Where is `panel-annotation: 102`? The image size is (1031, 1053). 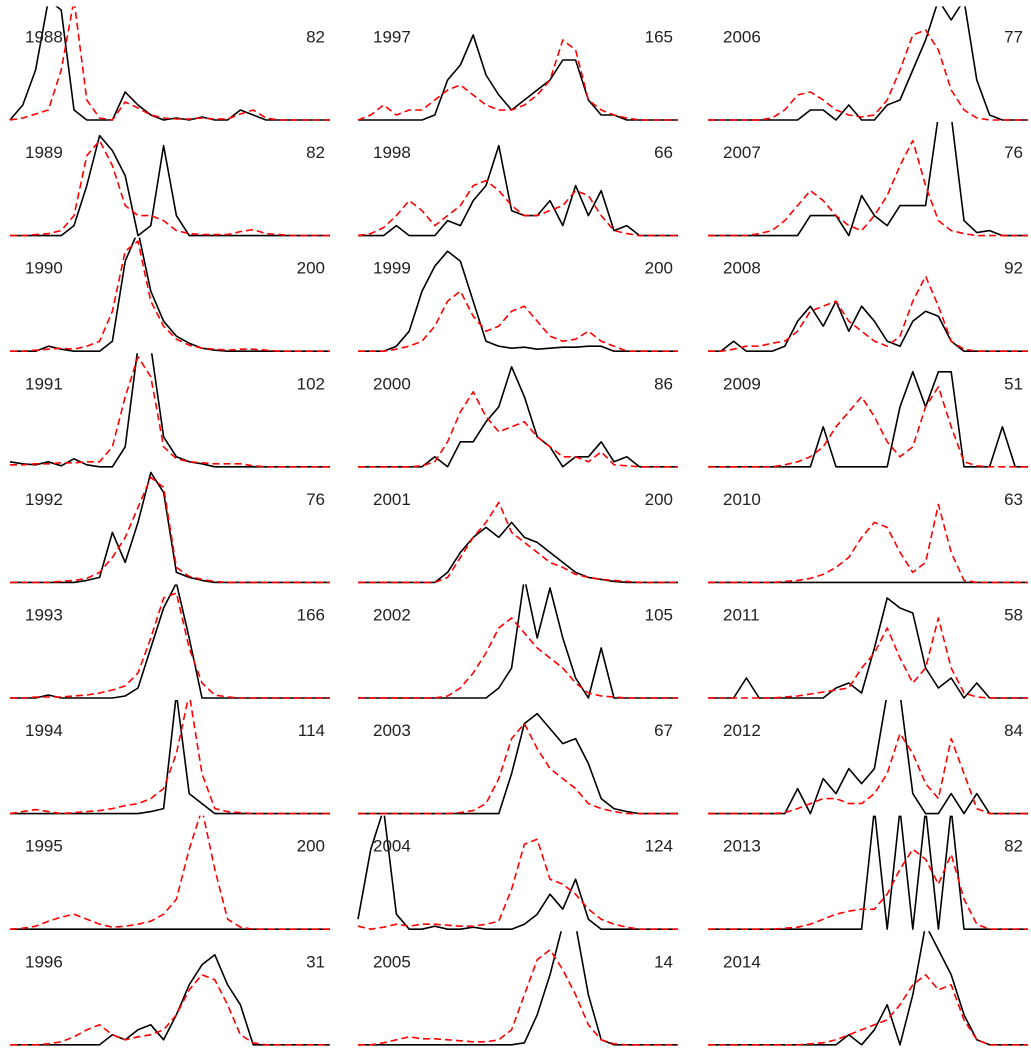
panel-annotation: 102 is located at coordinates (311, 383).